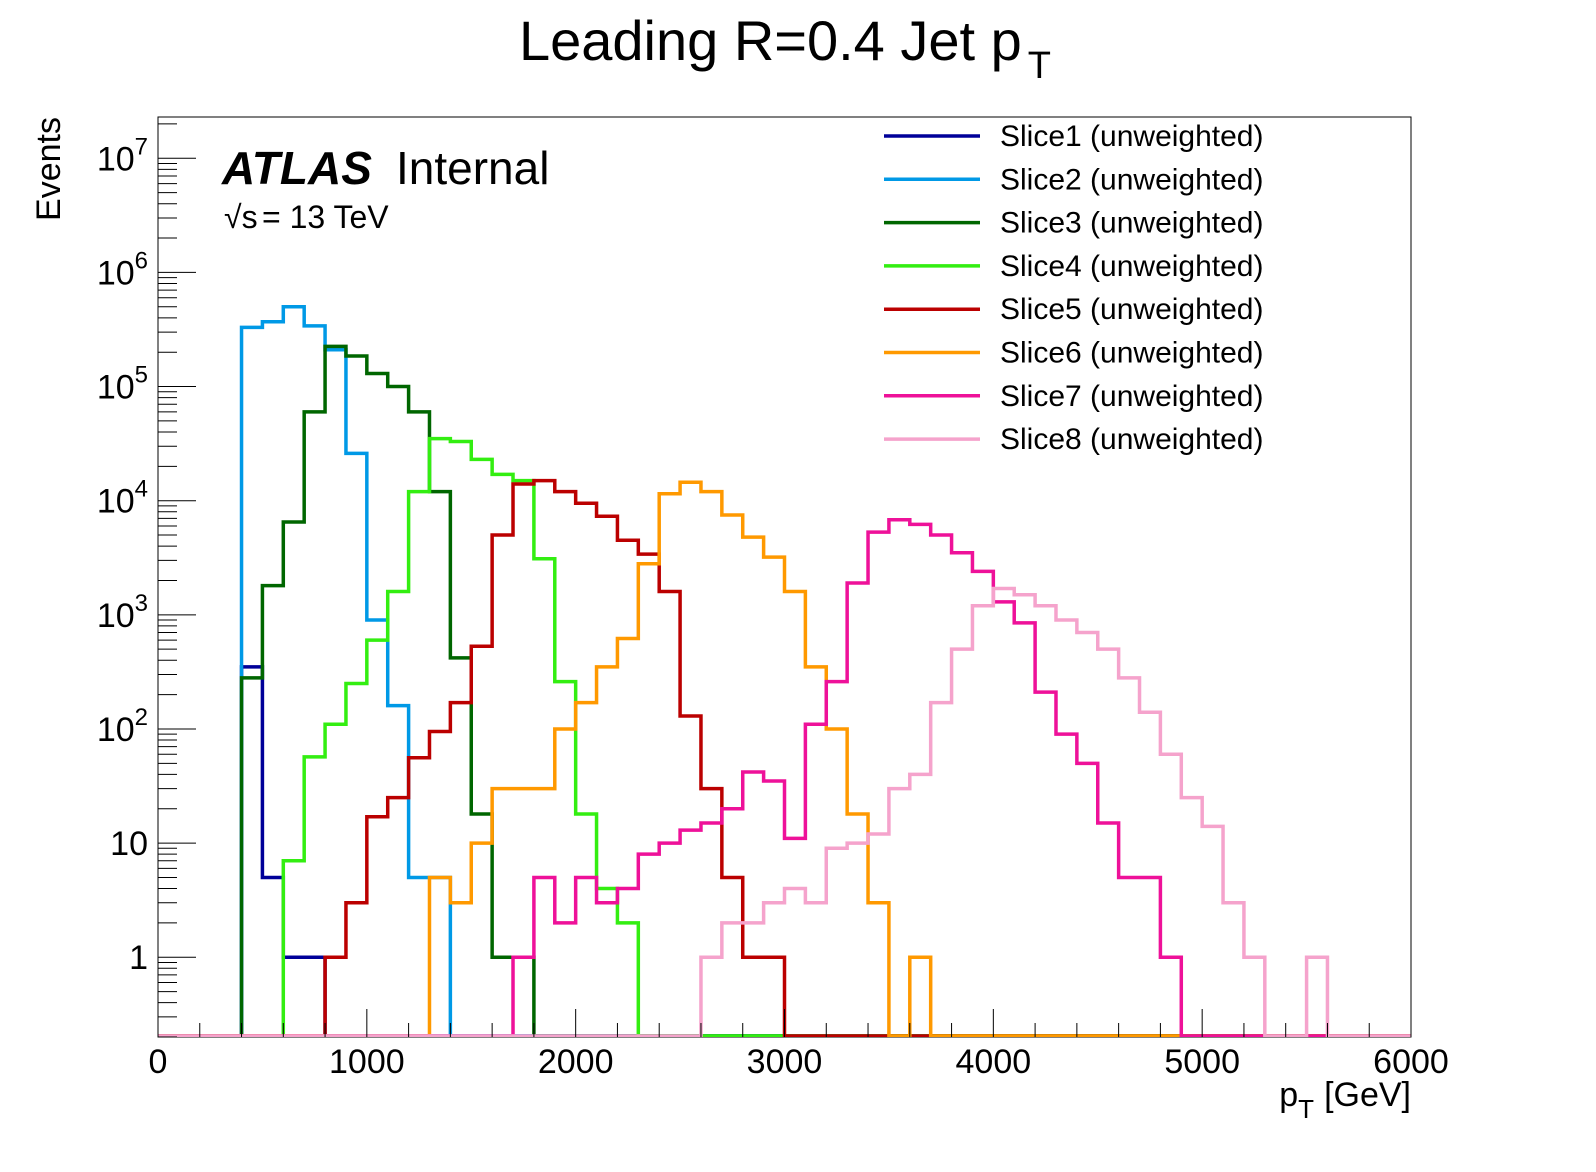  Describe the element at coordinates (1306, 1109) in the screenshot. I see `x-axis-label-subscript: T` at that location.